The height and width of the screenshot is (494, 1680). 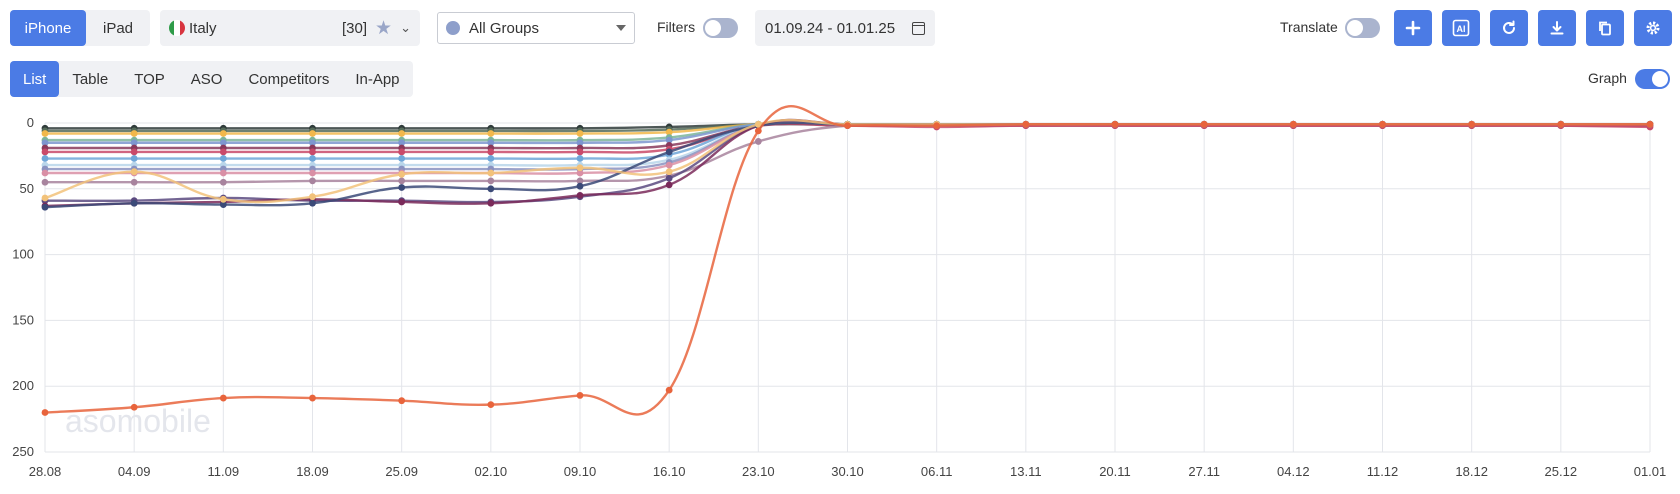 I want to click on date-range-picker: 01.09.24 - 01.01.25, so click(x=845, y=28).